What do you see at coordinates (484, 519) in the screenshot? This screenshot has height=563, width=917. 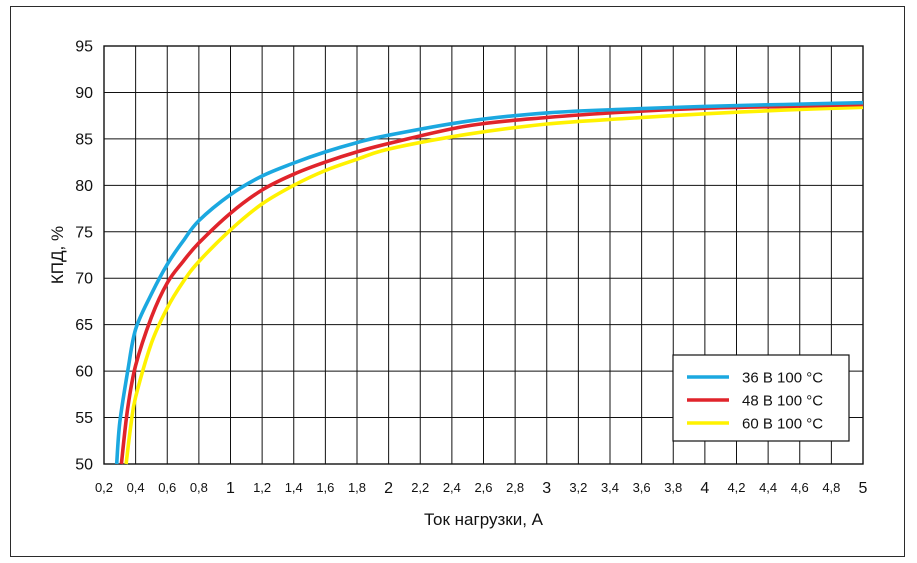 I see `x-axis-title: Ток нагрузки, А` at bounding box center [484, 519].